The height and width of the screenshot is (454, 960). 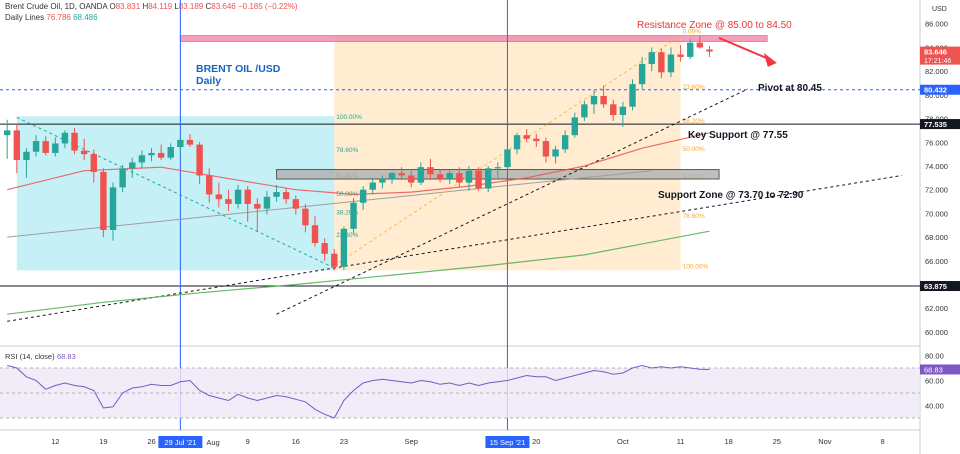 I want to click on price-axis-badge-text: 77.535, so click(x=935, y=124).